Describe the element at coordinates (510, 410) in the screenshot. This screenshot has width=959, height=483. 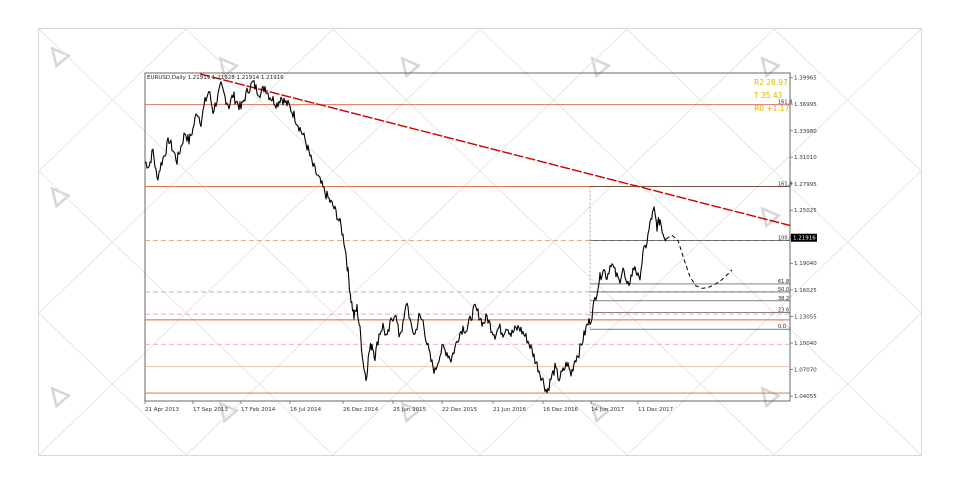
I see `x-tick-label: 21 Jun 2016` at that location.